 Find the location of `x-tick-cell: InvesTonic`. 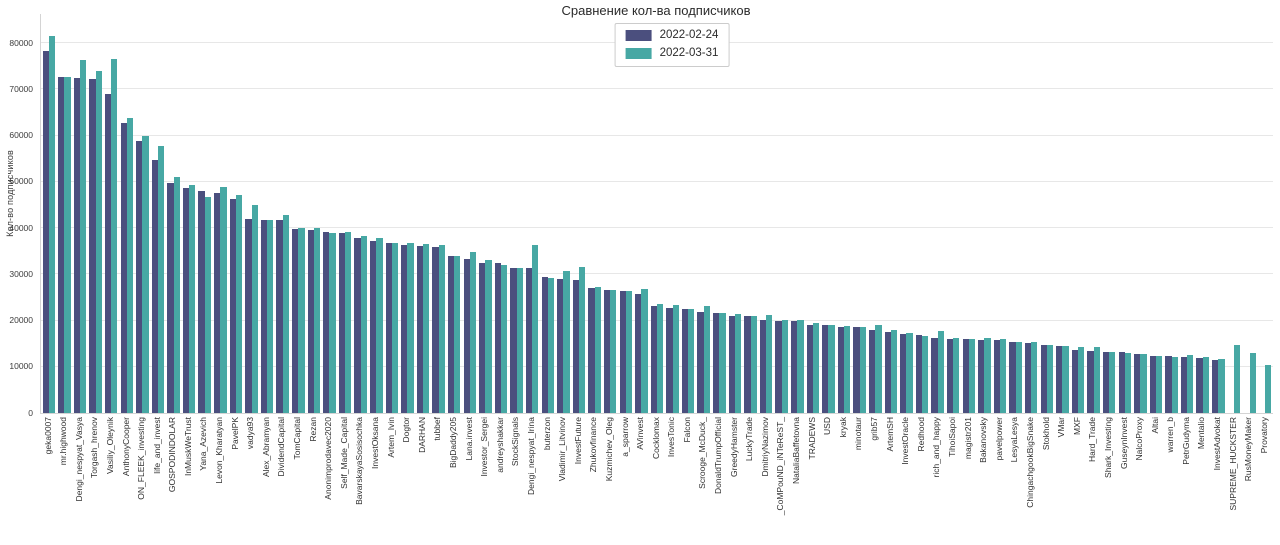

x-tick-cell: InvesTonic is located at coordinates (672, 481).